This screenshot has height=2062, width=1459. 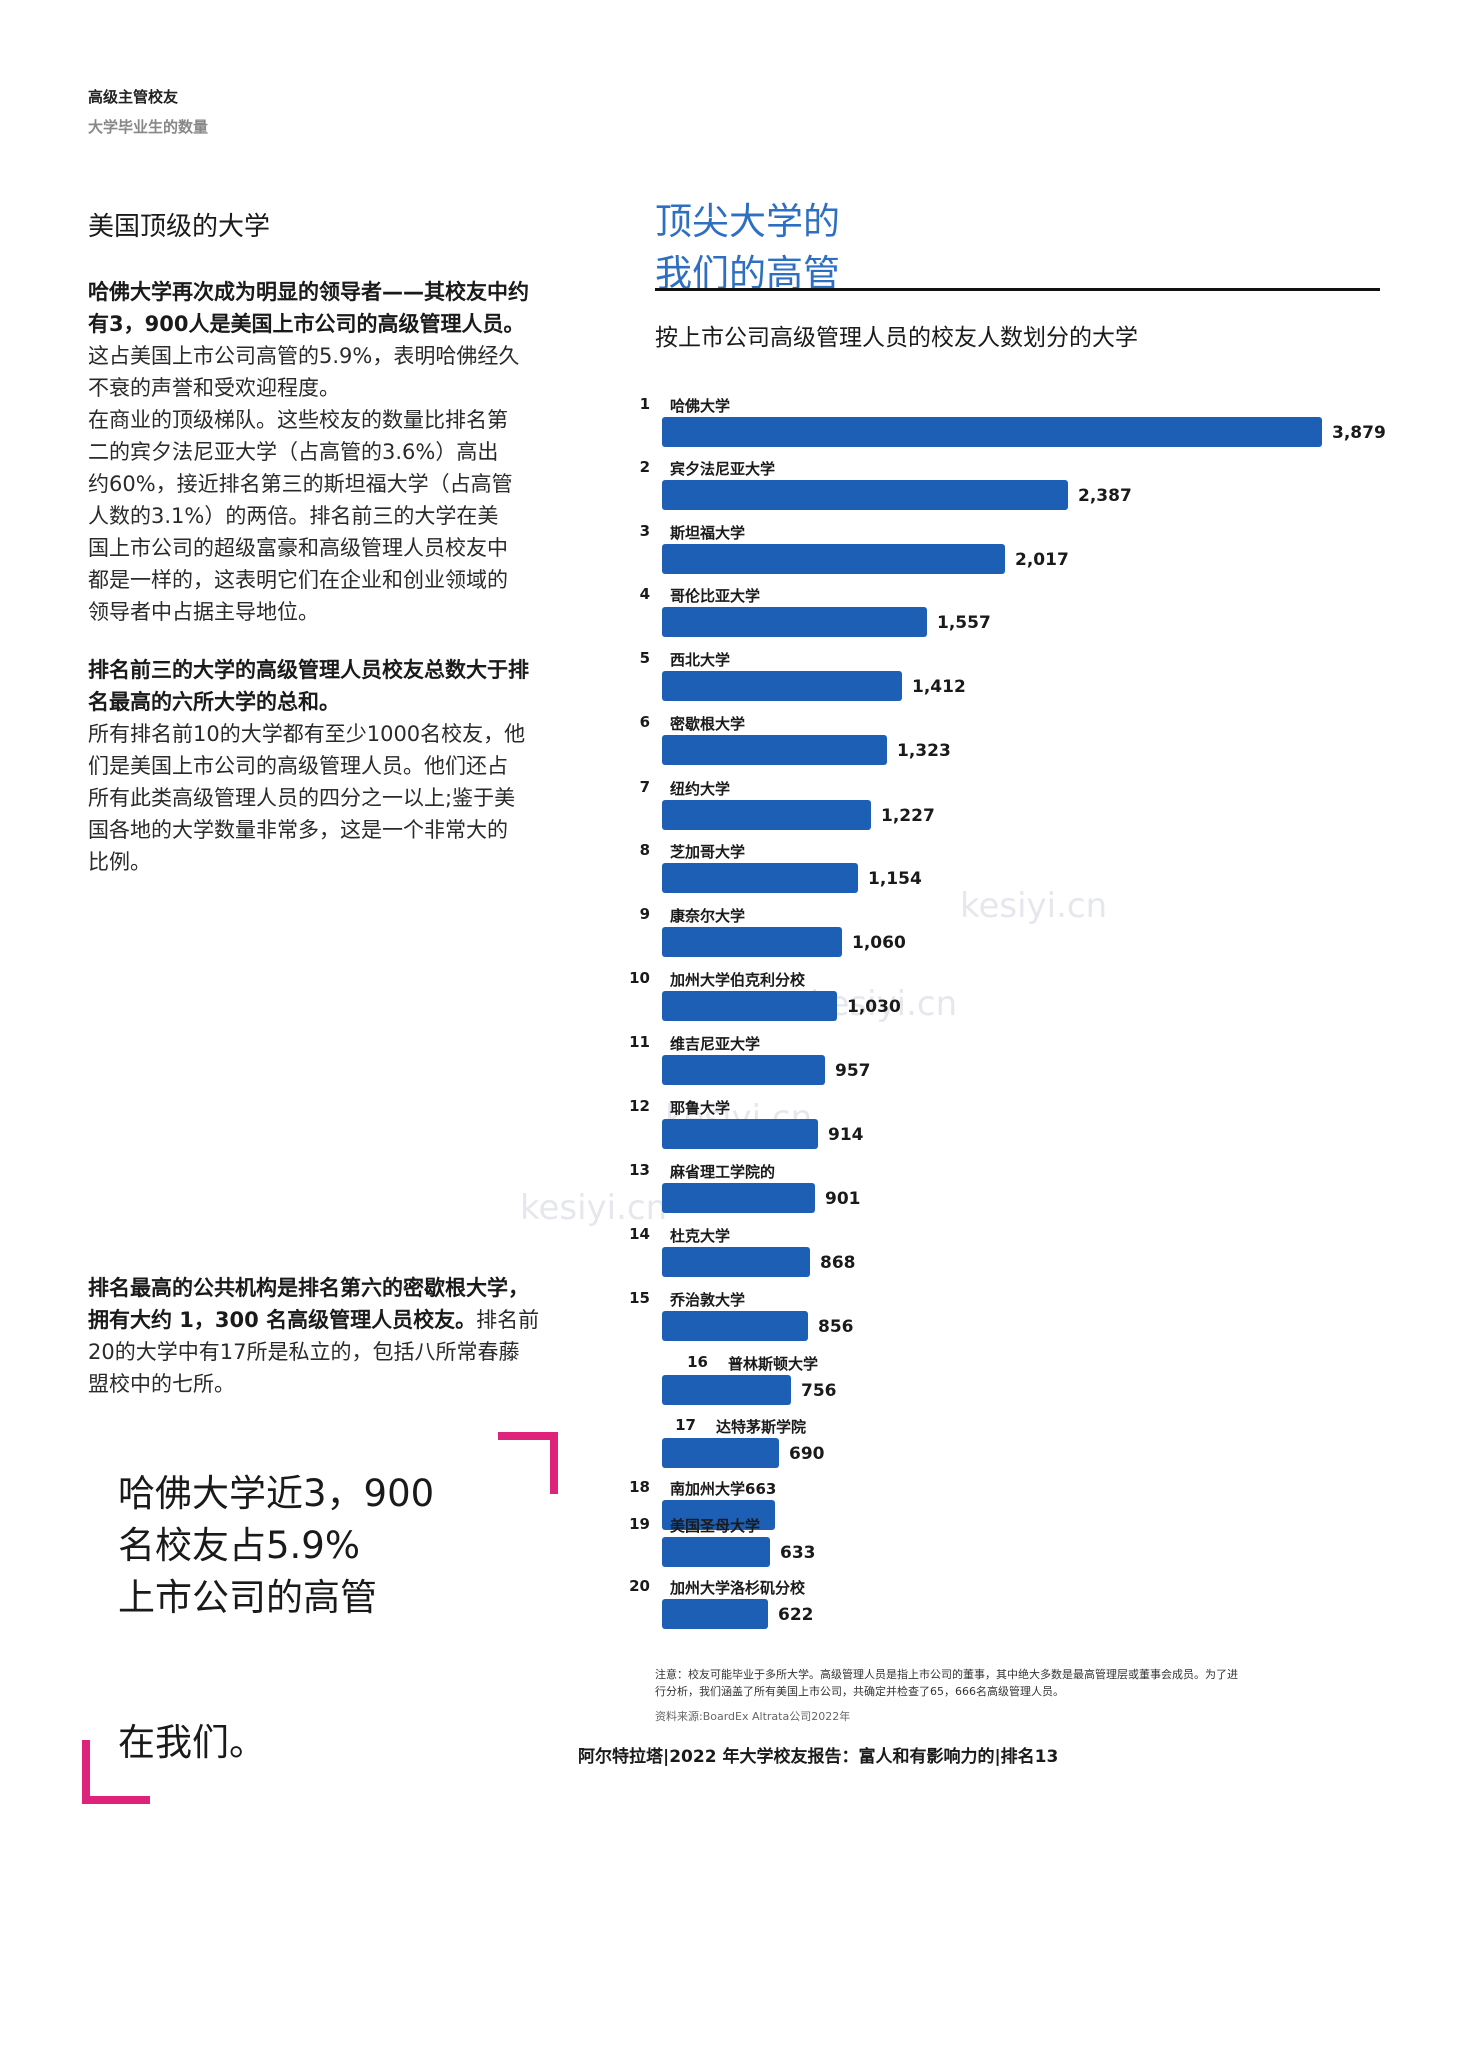 I want to click on university-label: 普林斯顿大学, so click(x=773, y=1364).